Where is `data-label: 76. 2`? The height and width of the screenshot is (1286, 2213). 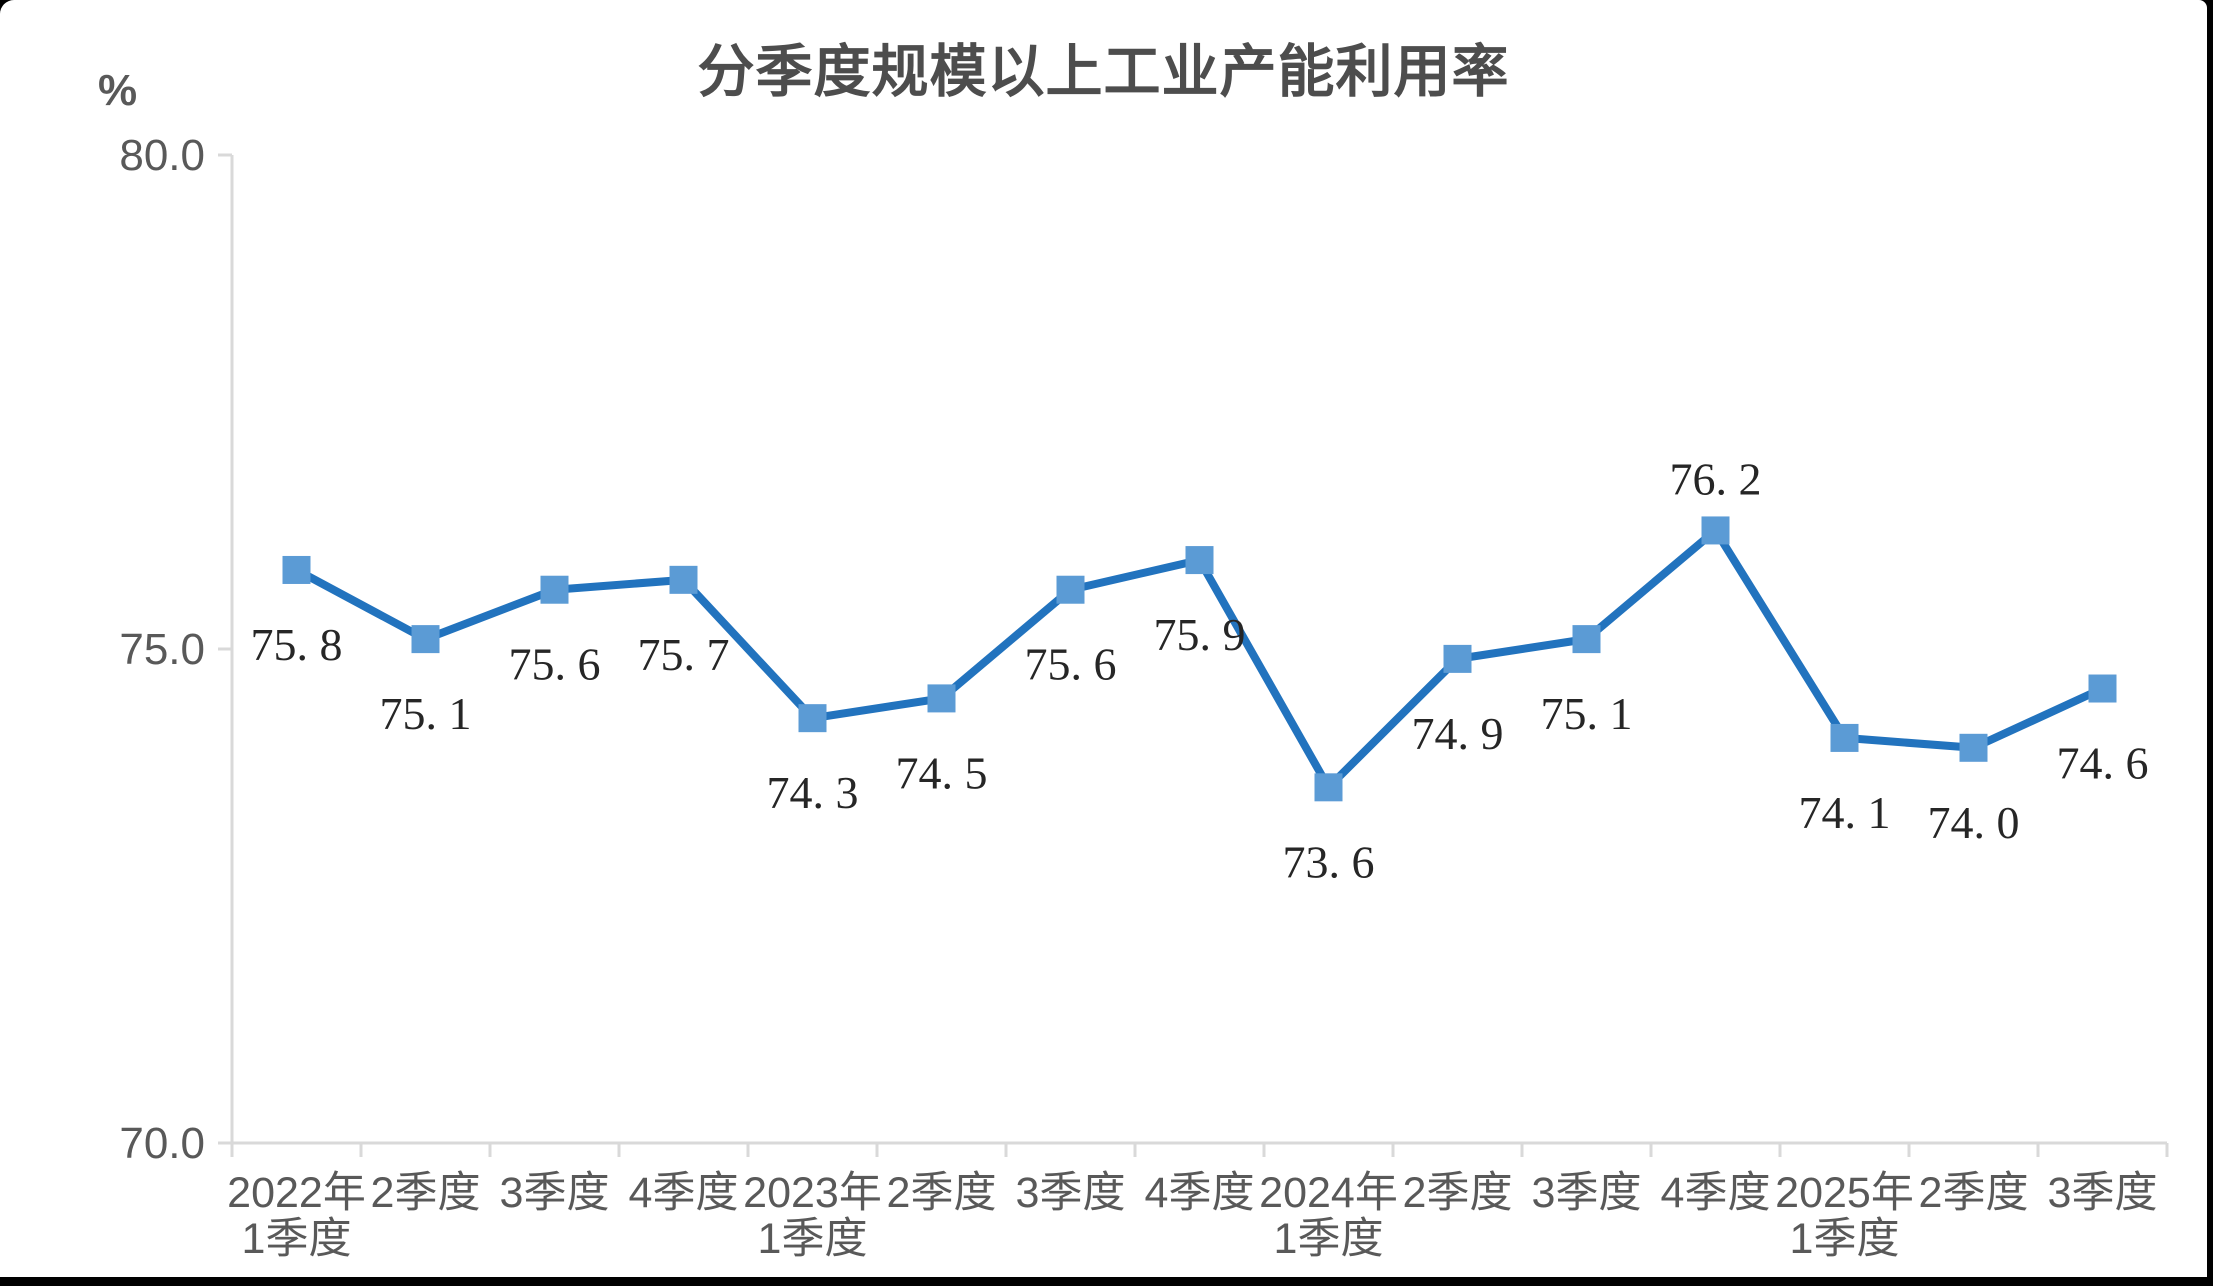 data-label: 76. 2 is located at coordinates (1716, 478).